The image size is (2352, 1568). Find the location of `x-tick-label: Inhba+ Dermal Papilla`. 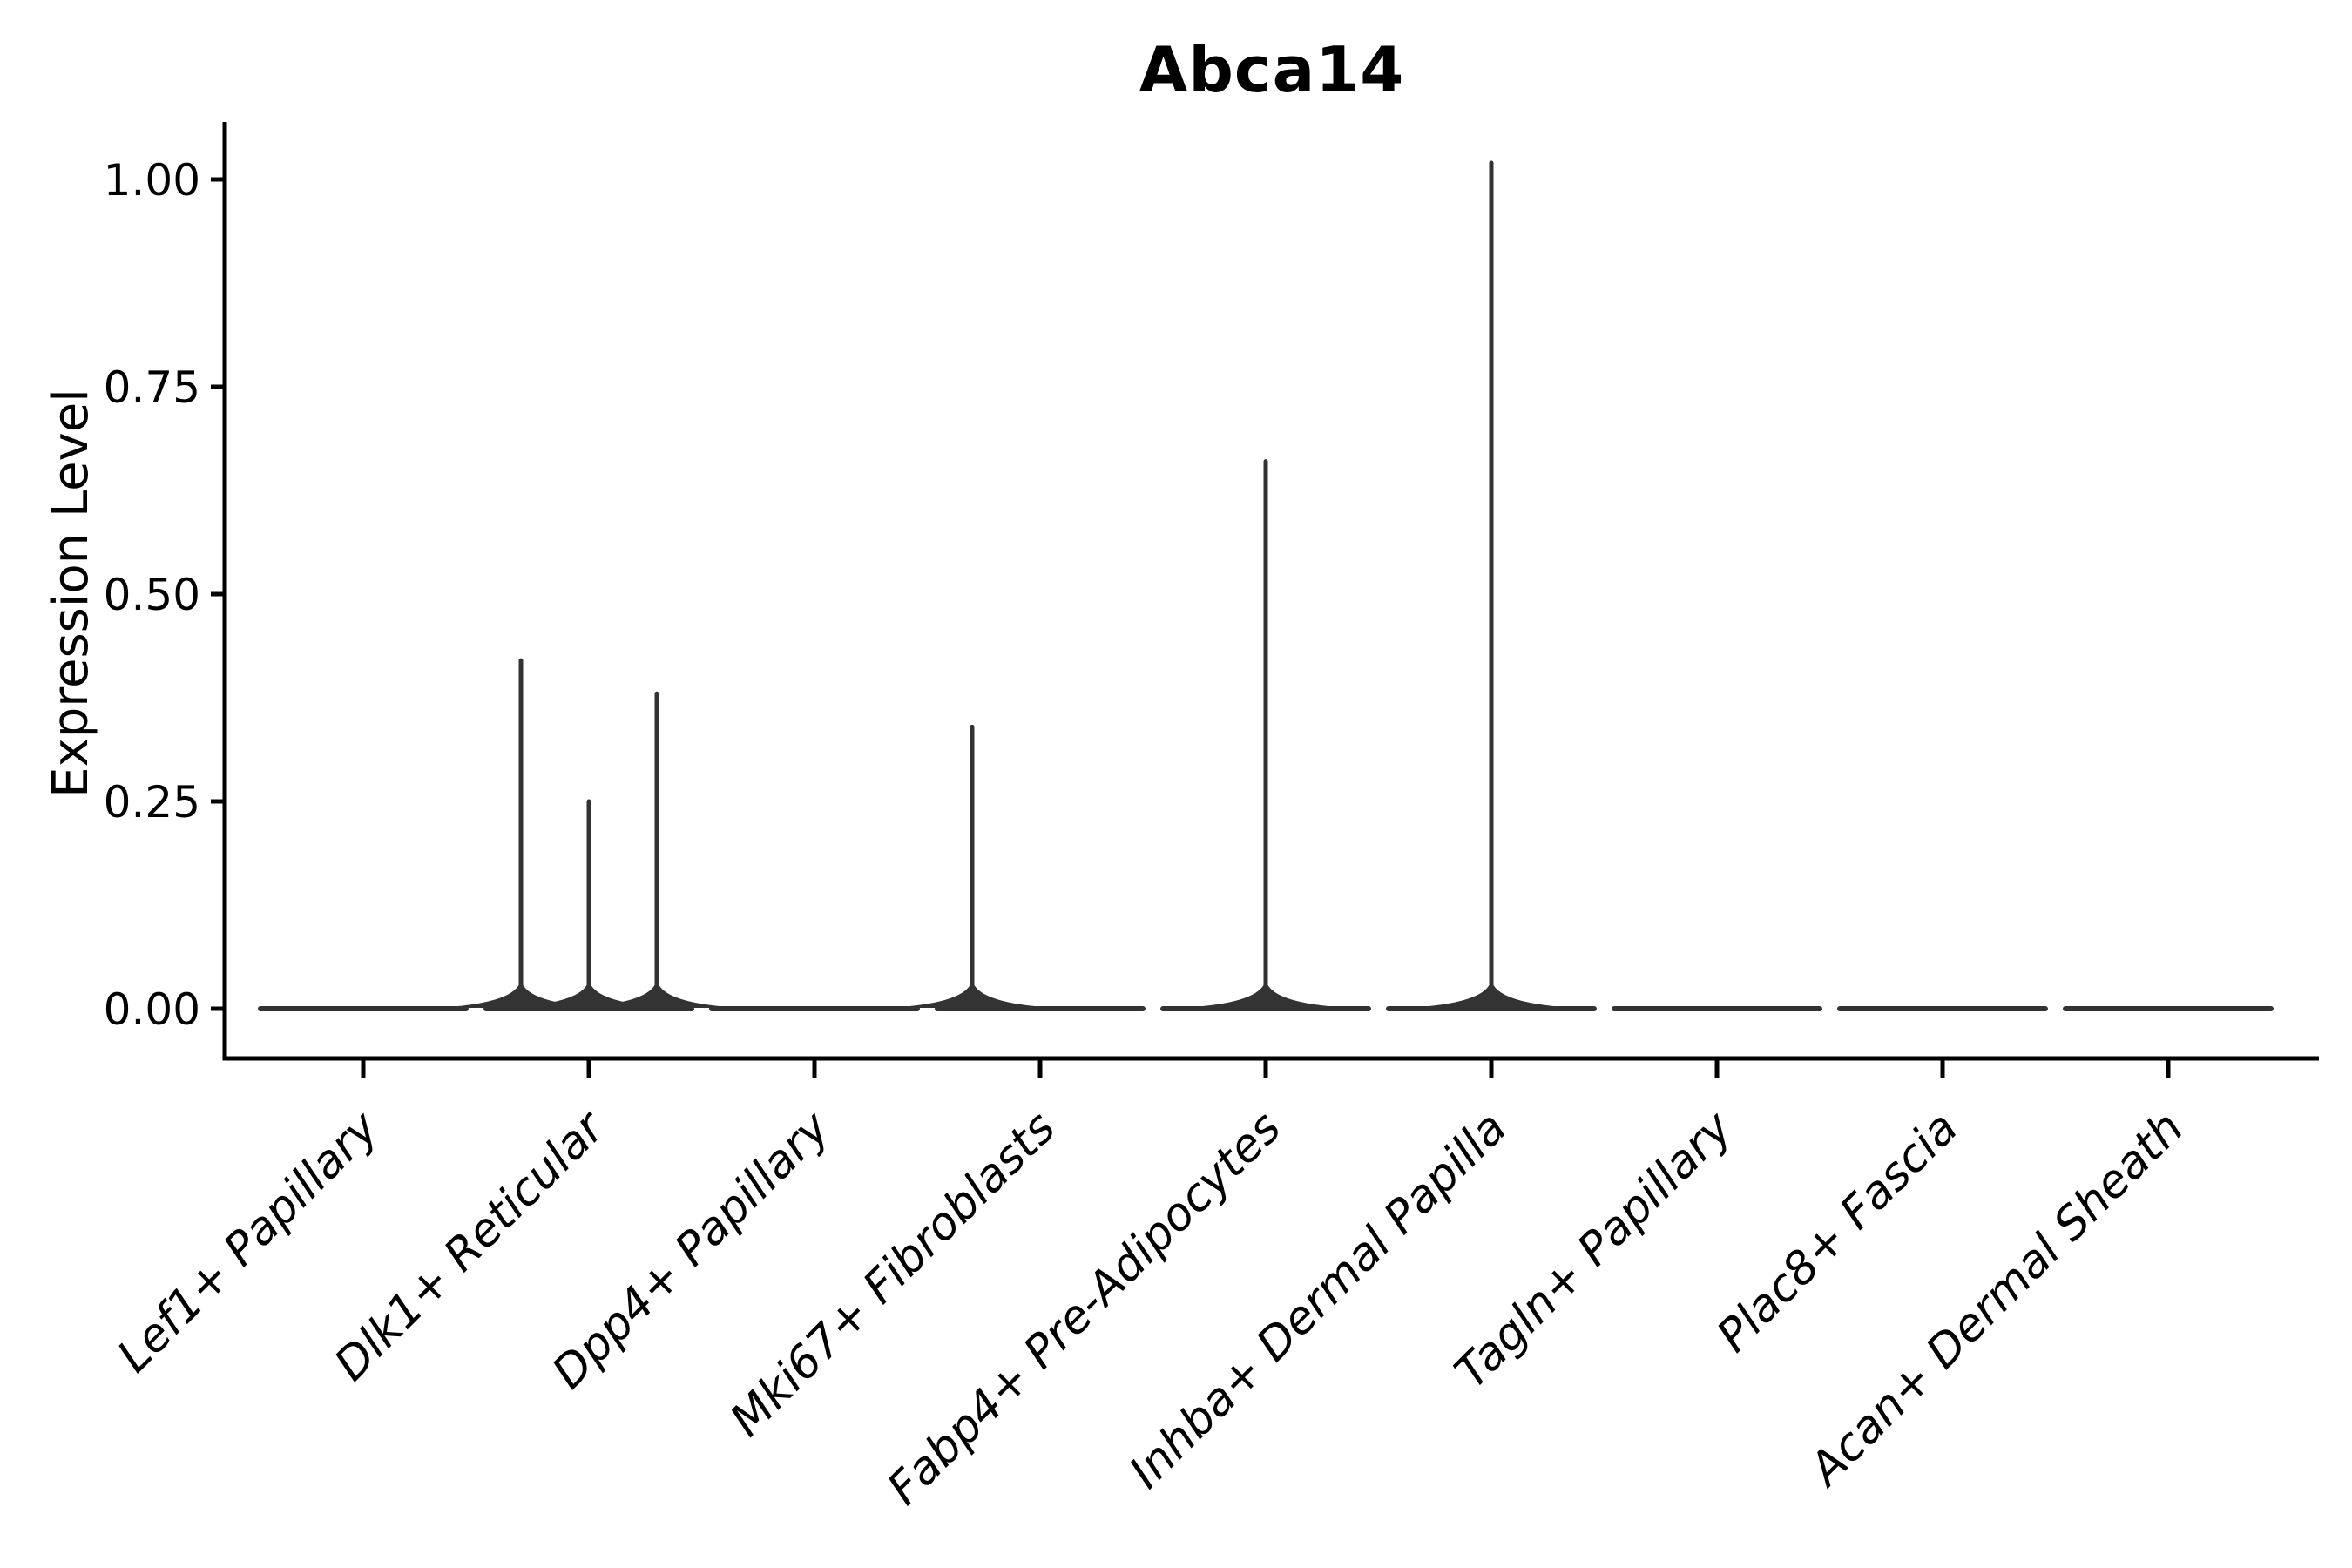

x-tick-label: Inhba+ Dermal Papilla is located at coordinates (1318, 1300).